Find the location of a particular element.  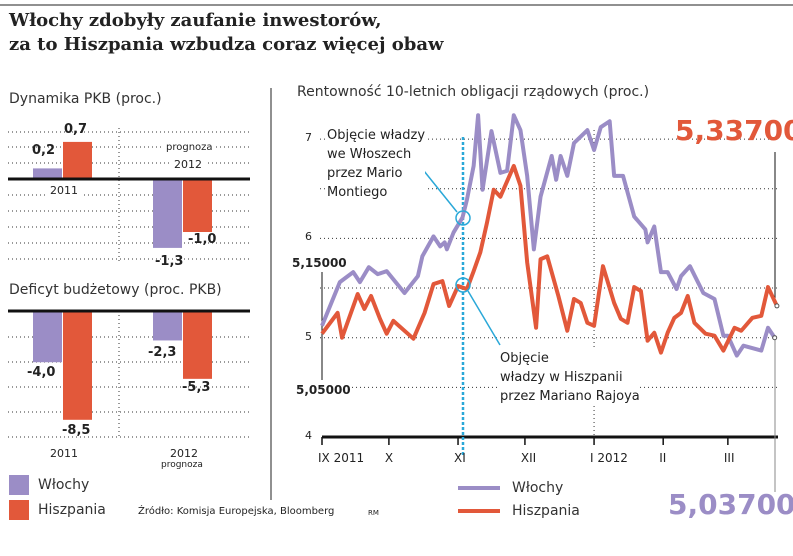

spain-end-value: 5,33700 is located at coordinates (734, 130).